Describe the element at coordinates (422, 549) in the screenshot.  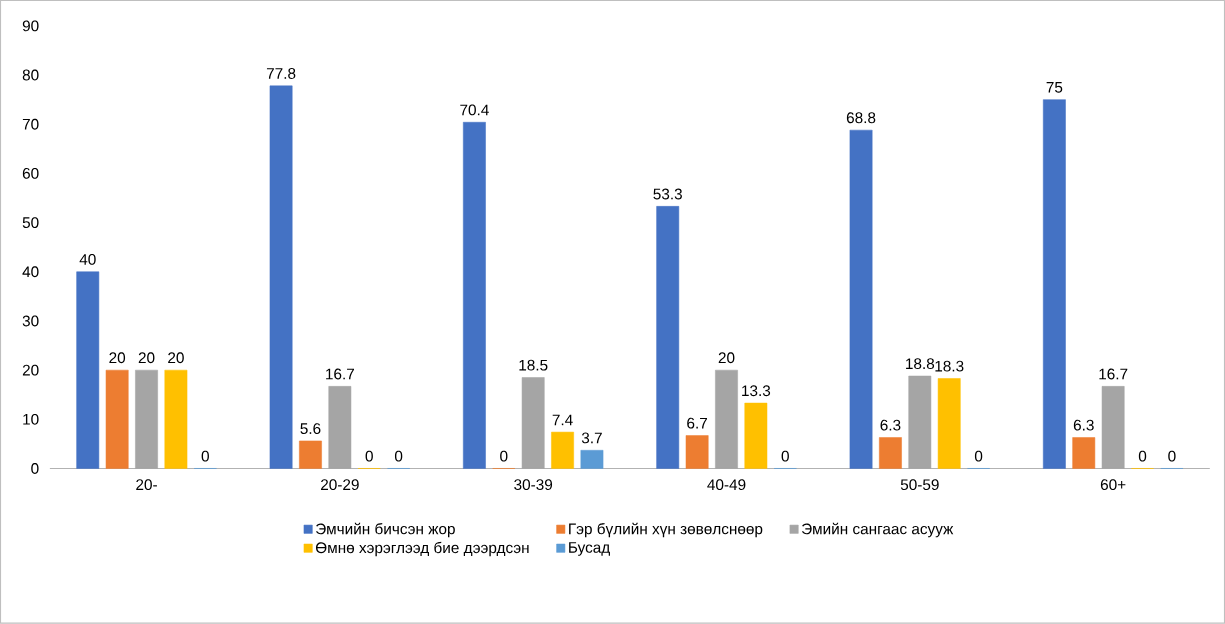
I see `legend-label: Өмнө хэрэглээд бие дээрдсэн` at that location.